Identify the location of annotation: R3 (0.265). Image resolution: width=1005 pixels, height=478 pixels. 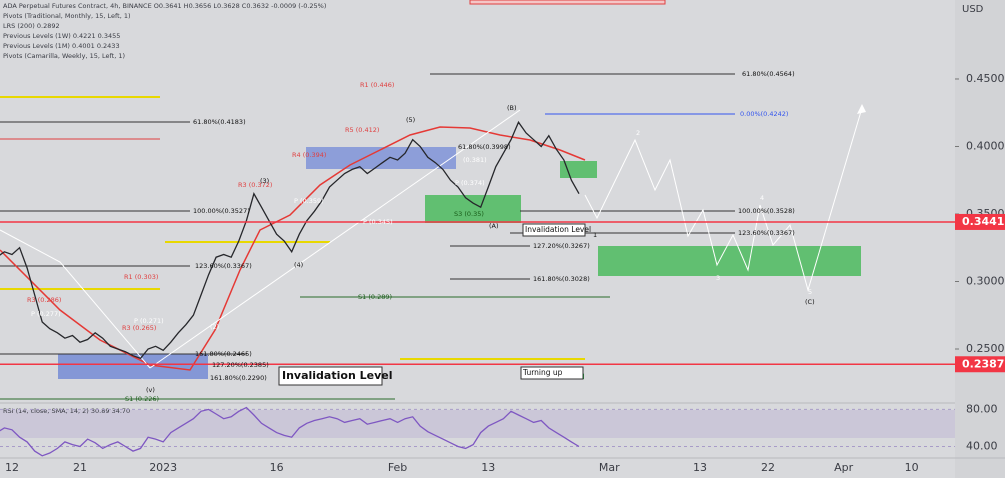
(139, 328).